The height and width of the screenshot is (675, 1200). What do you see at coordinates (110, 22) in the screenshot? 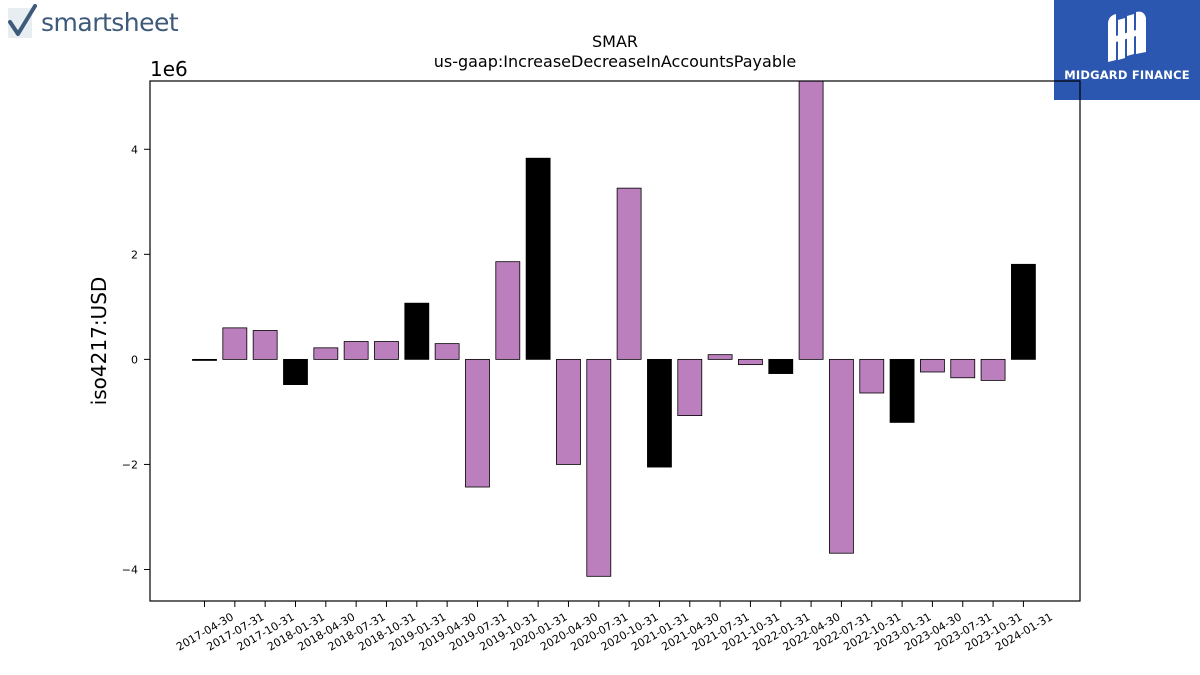
I see `left-logo-text: smartsheet` at bounding box center [110, 22].